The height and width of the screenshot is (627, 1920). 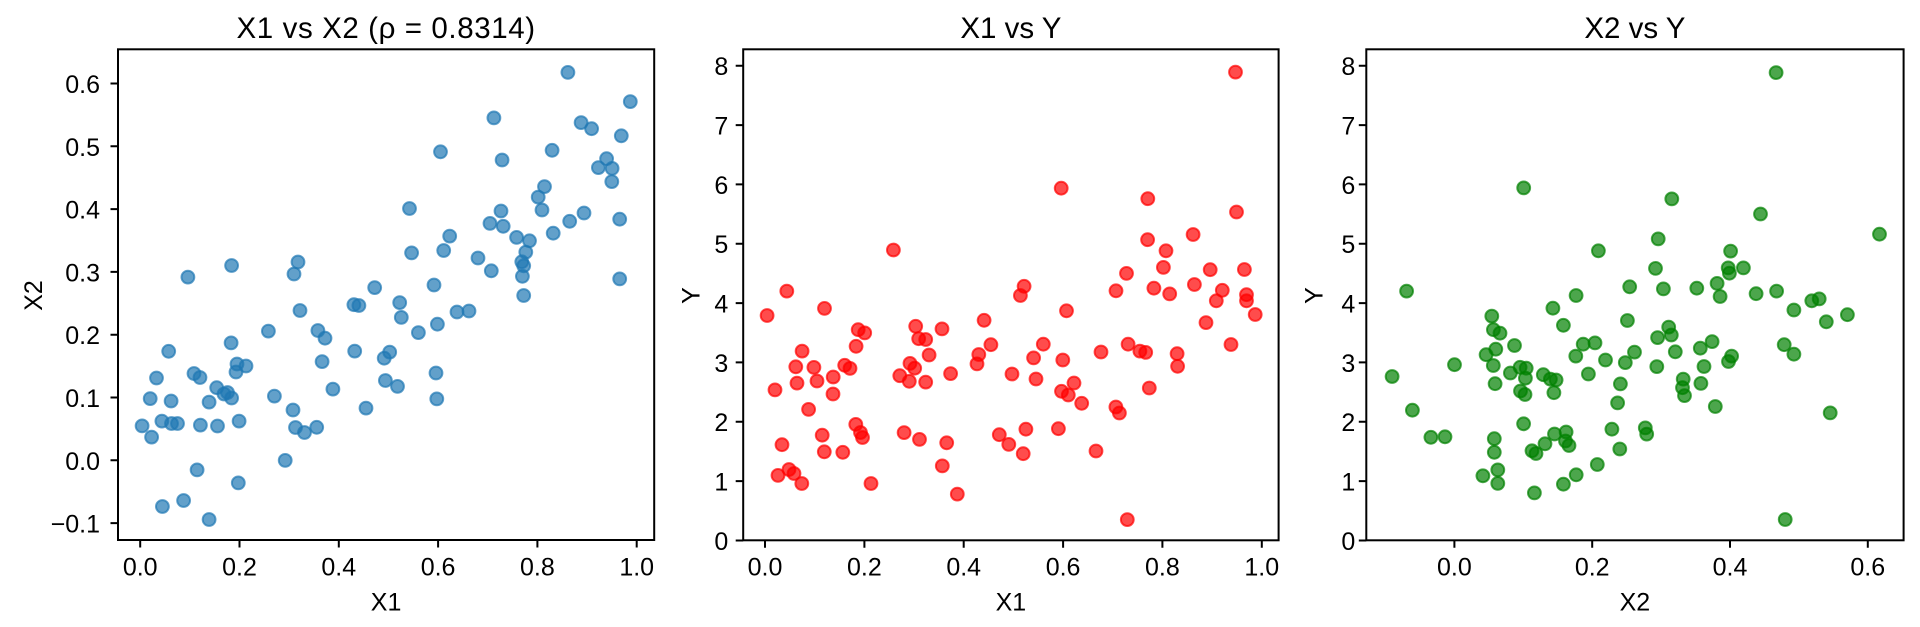 I want to click on svg-text: X2 vs Y, so click(x=1634, y=28).